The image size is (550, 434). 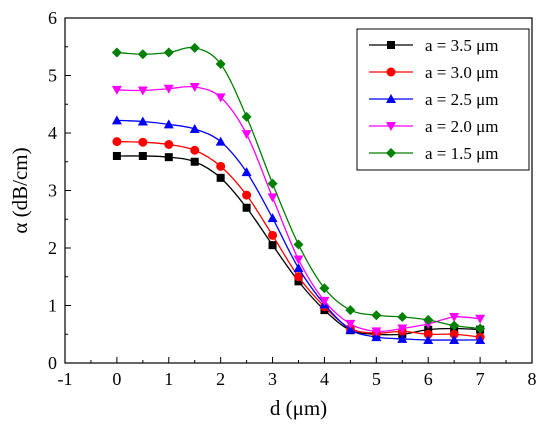 I want to click on x-tick-label: 0, so click(x=116, y=379).